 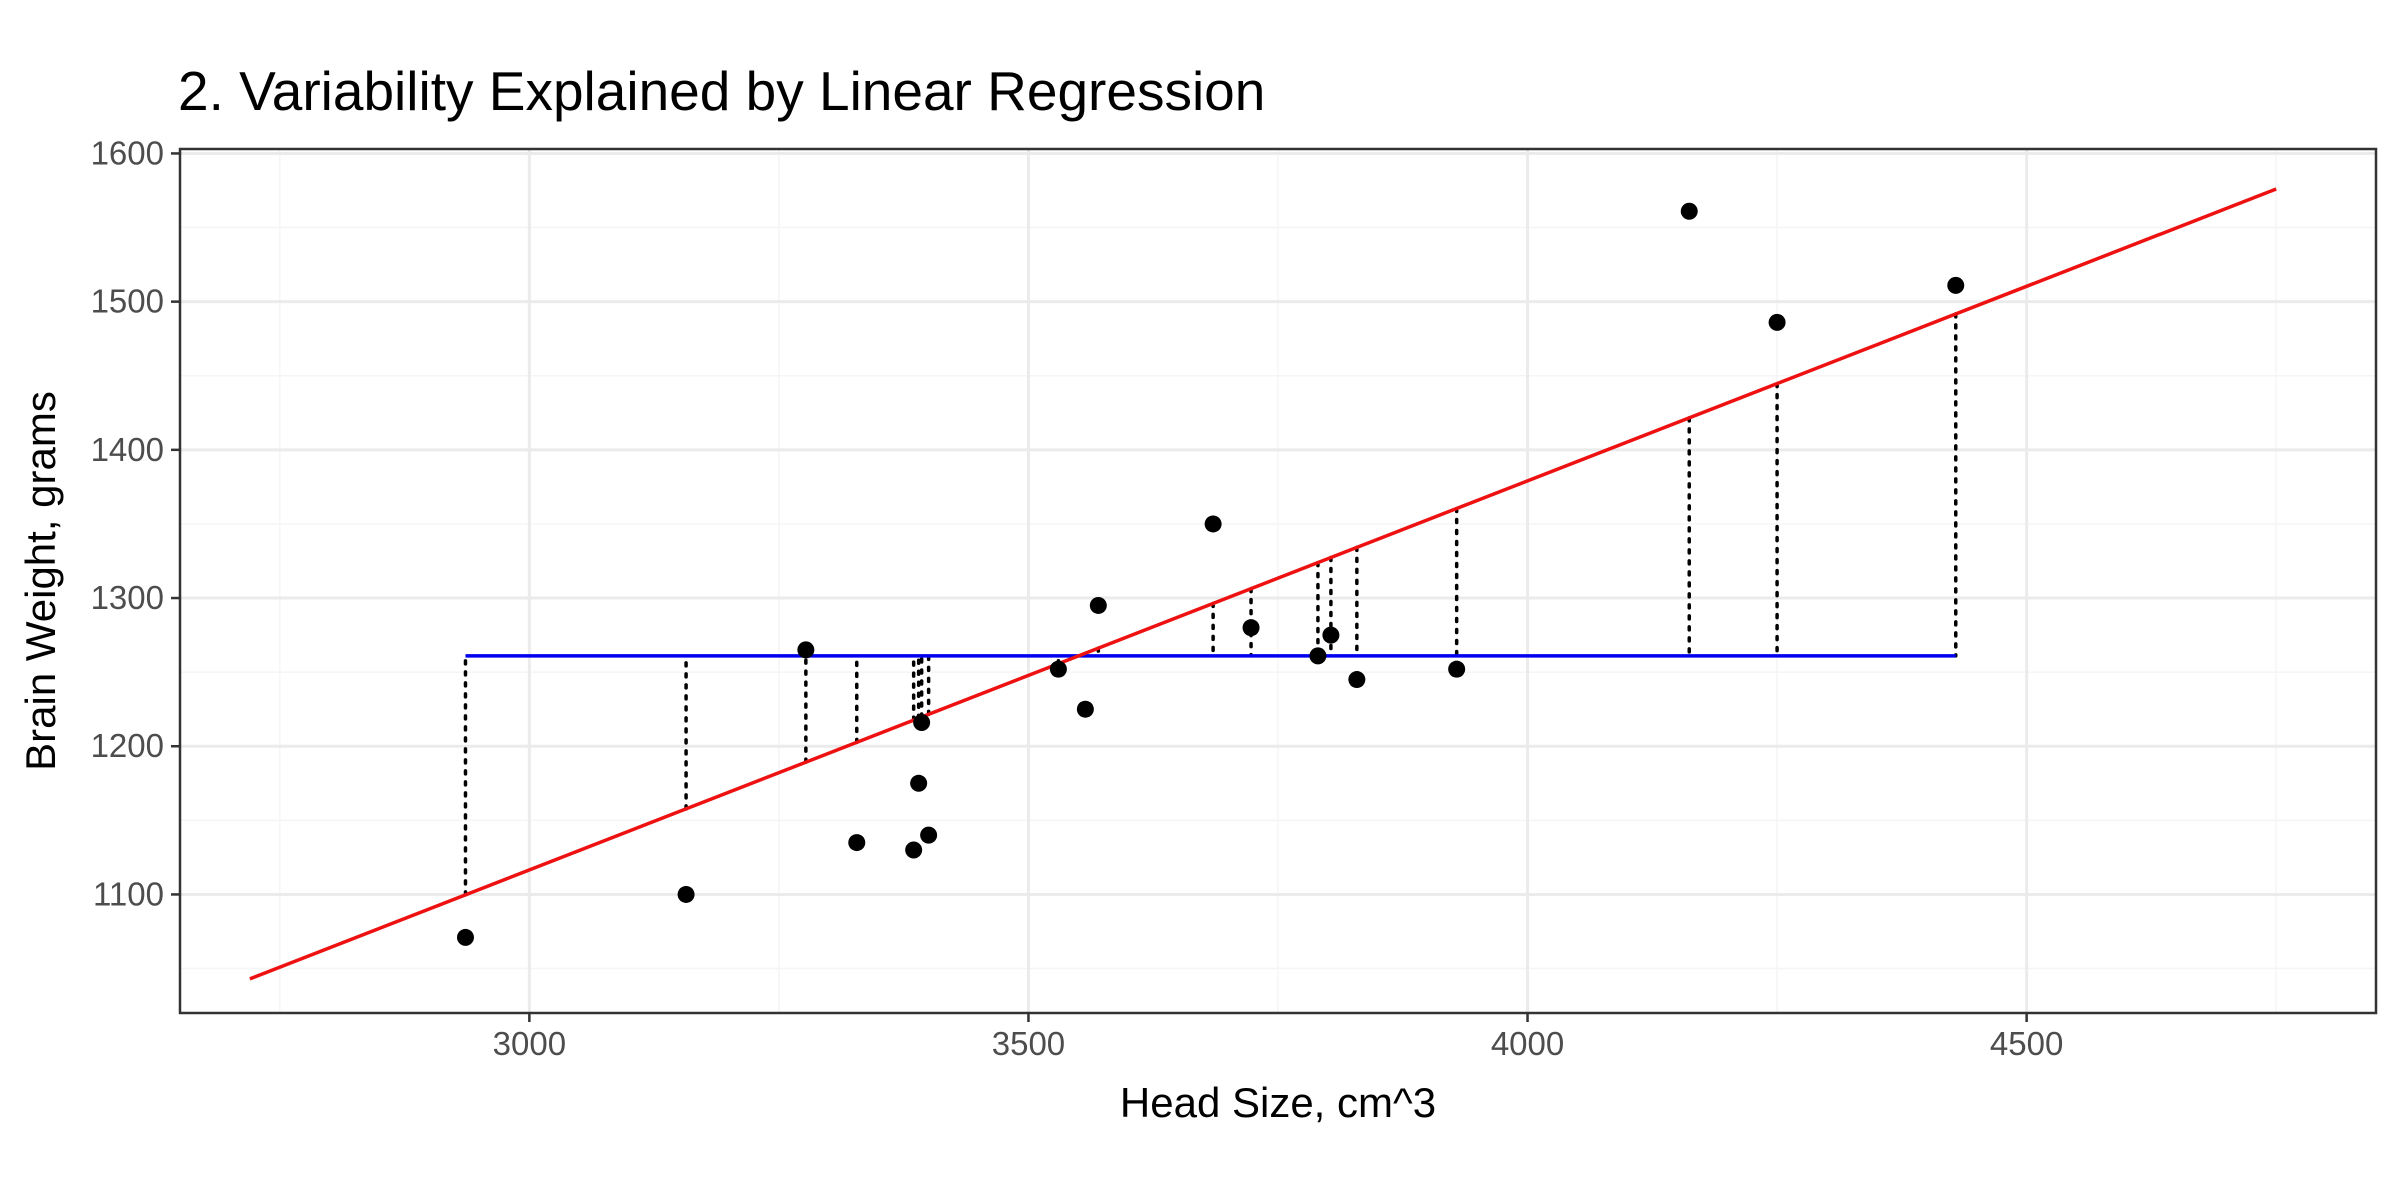 What do you see at coordinates (127, 301) in the screenshot?
I see `y-tick-label: 1500` at bounding box center [127, 301].